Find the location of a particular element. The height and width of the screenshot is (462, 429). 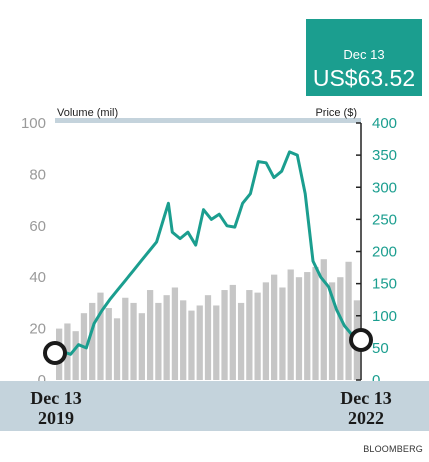

left-tick-label: 100 is located at coordinates (33, 123).